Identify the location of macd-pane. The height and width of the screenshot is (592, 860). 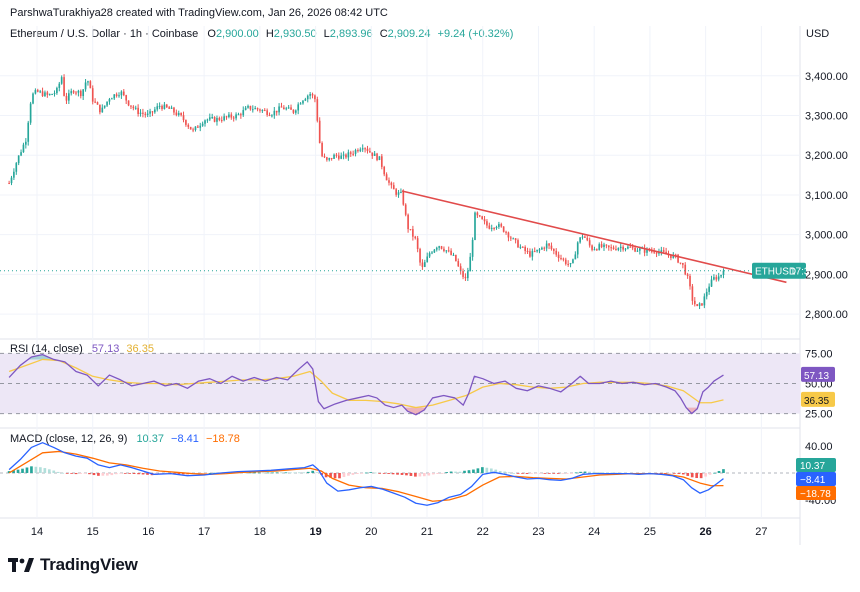
(400, 474).